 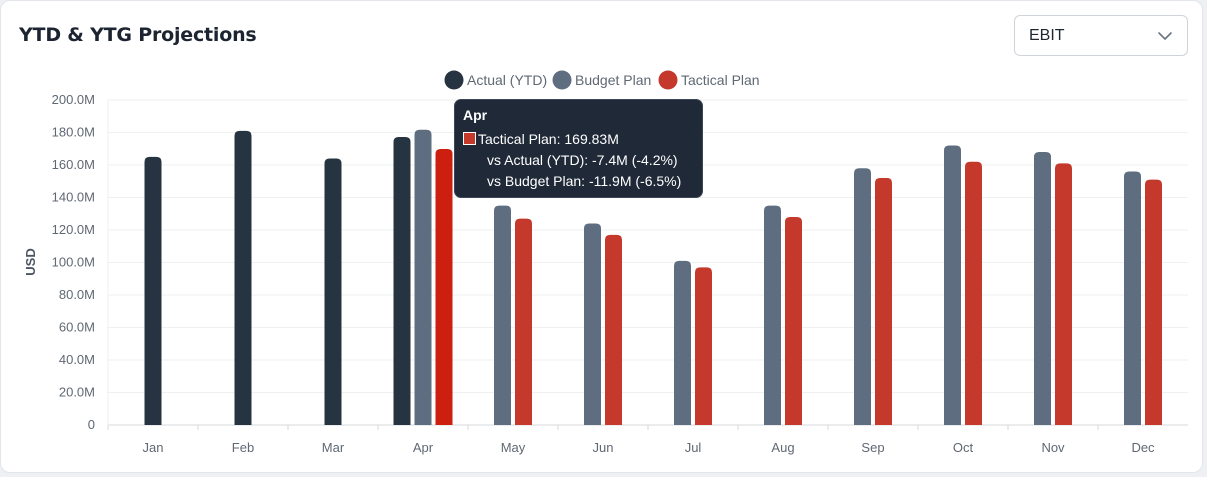 I want to click on bar-budget-plan-may, so click(x=502, y=315).